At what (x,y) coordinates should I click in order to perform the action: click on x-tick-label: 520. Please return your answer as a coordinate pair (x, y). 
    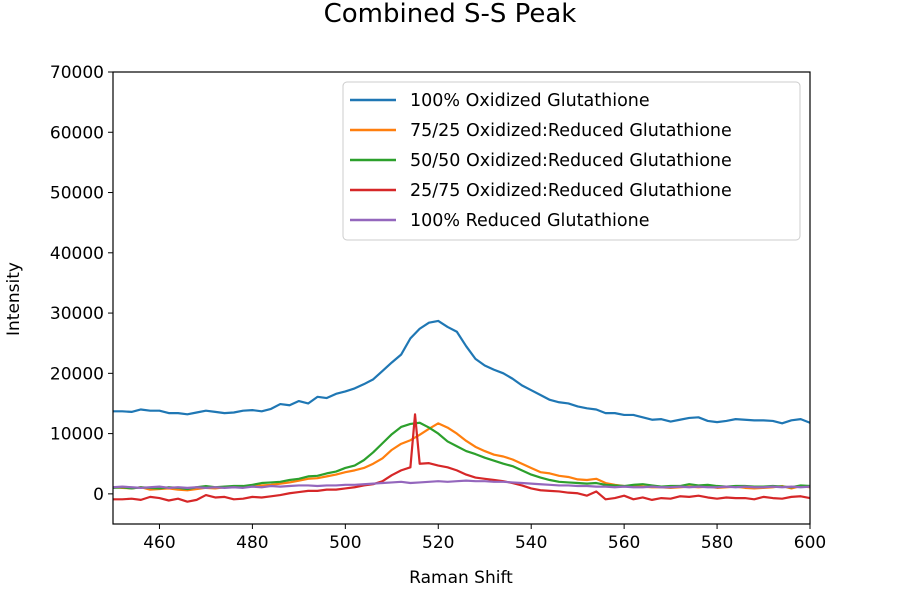
    Looking at the image, I should click on (438, 543).